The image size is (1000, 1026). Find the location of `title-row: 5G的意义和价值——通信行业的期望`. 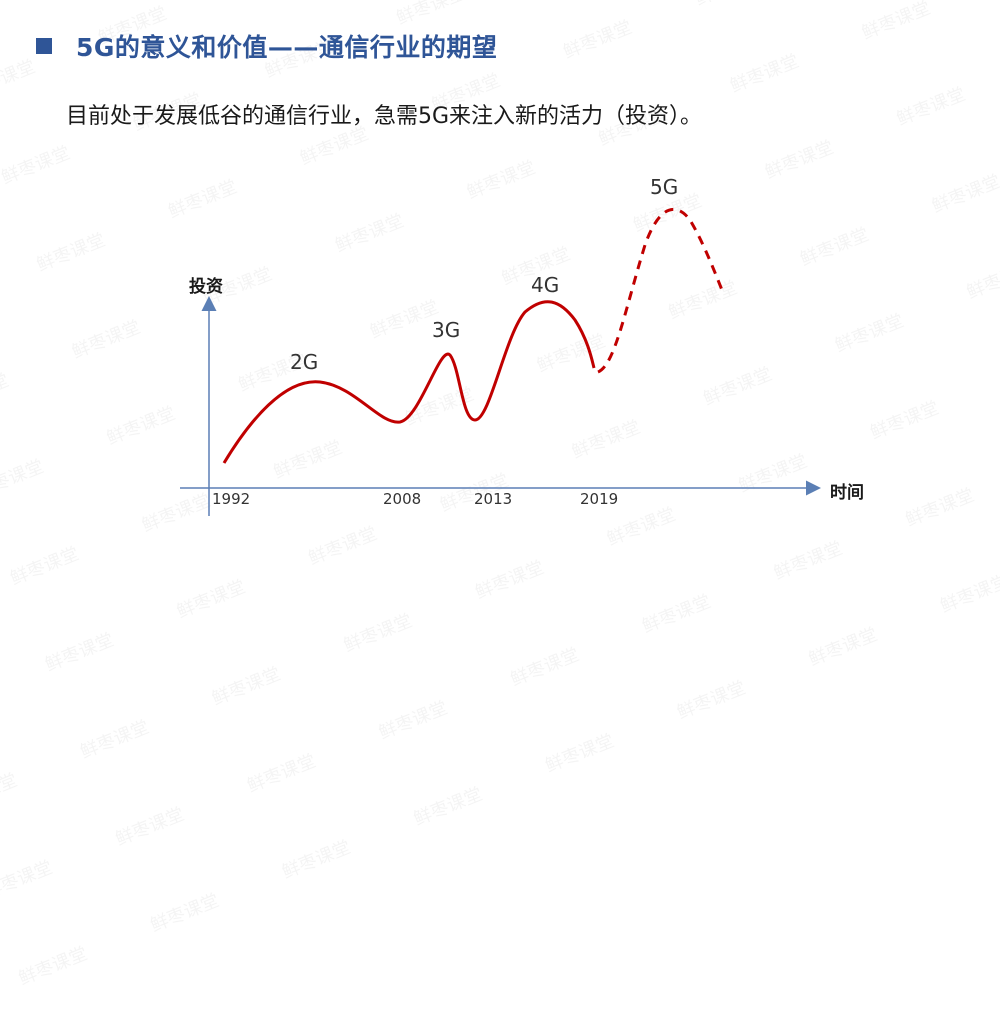

title-row: 5G的意义和价值——通信行业的期望 is located at coordinates (266, 46).